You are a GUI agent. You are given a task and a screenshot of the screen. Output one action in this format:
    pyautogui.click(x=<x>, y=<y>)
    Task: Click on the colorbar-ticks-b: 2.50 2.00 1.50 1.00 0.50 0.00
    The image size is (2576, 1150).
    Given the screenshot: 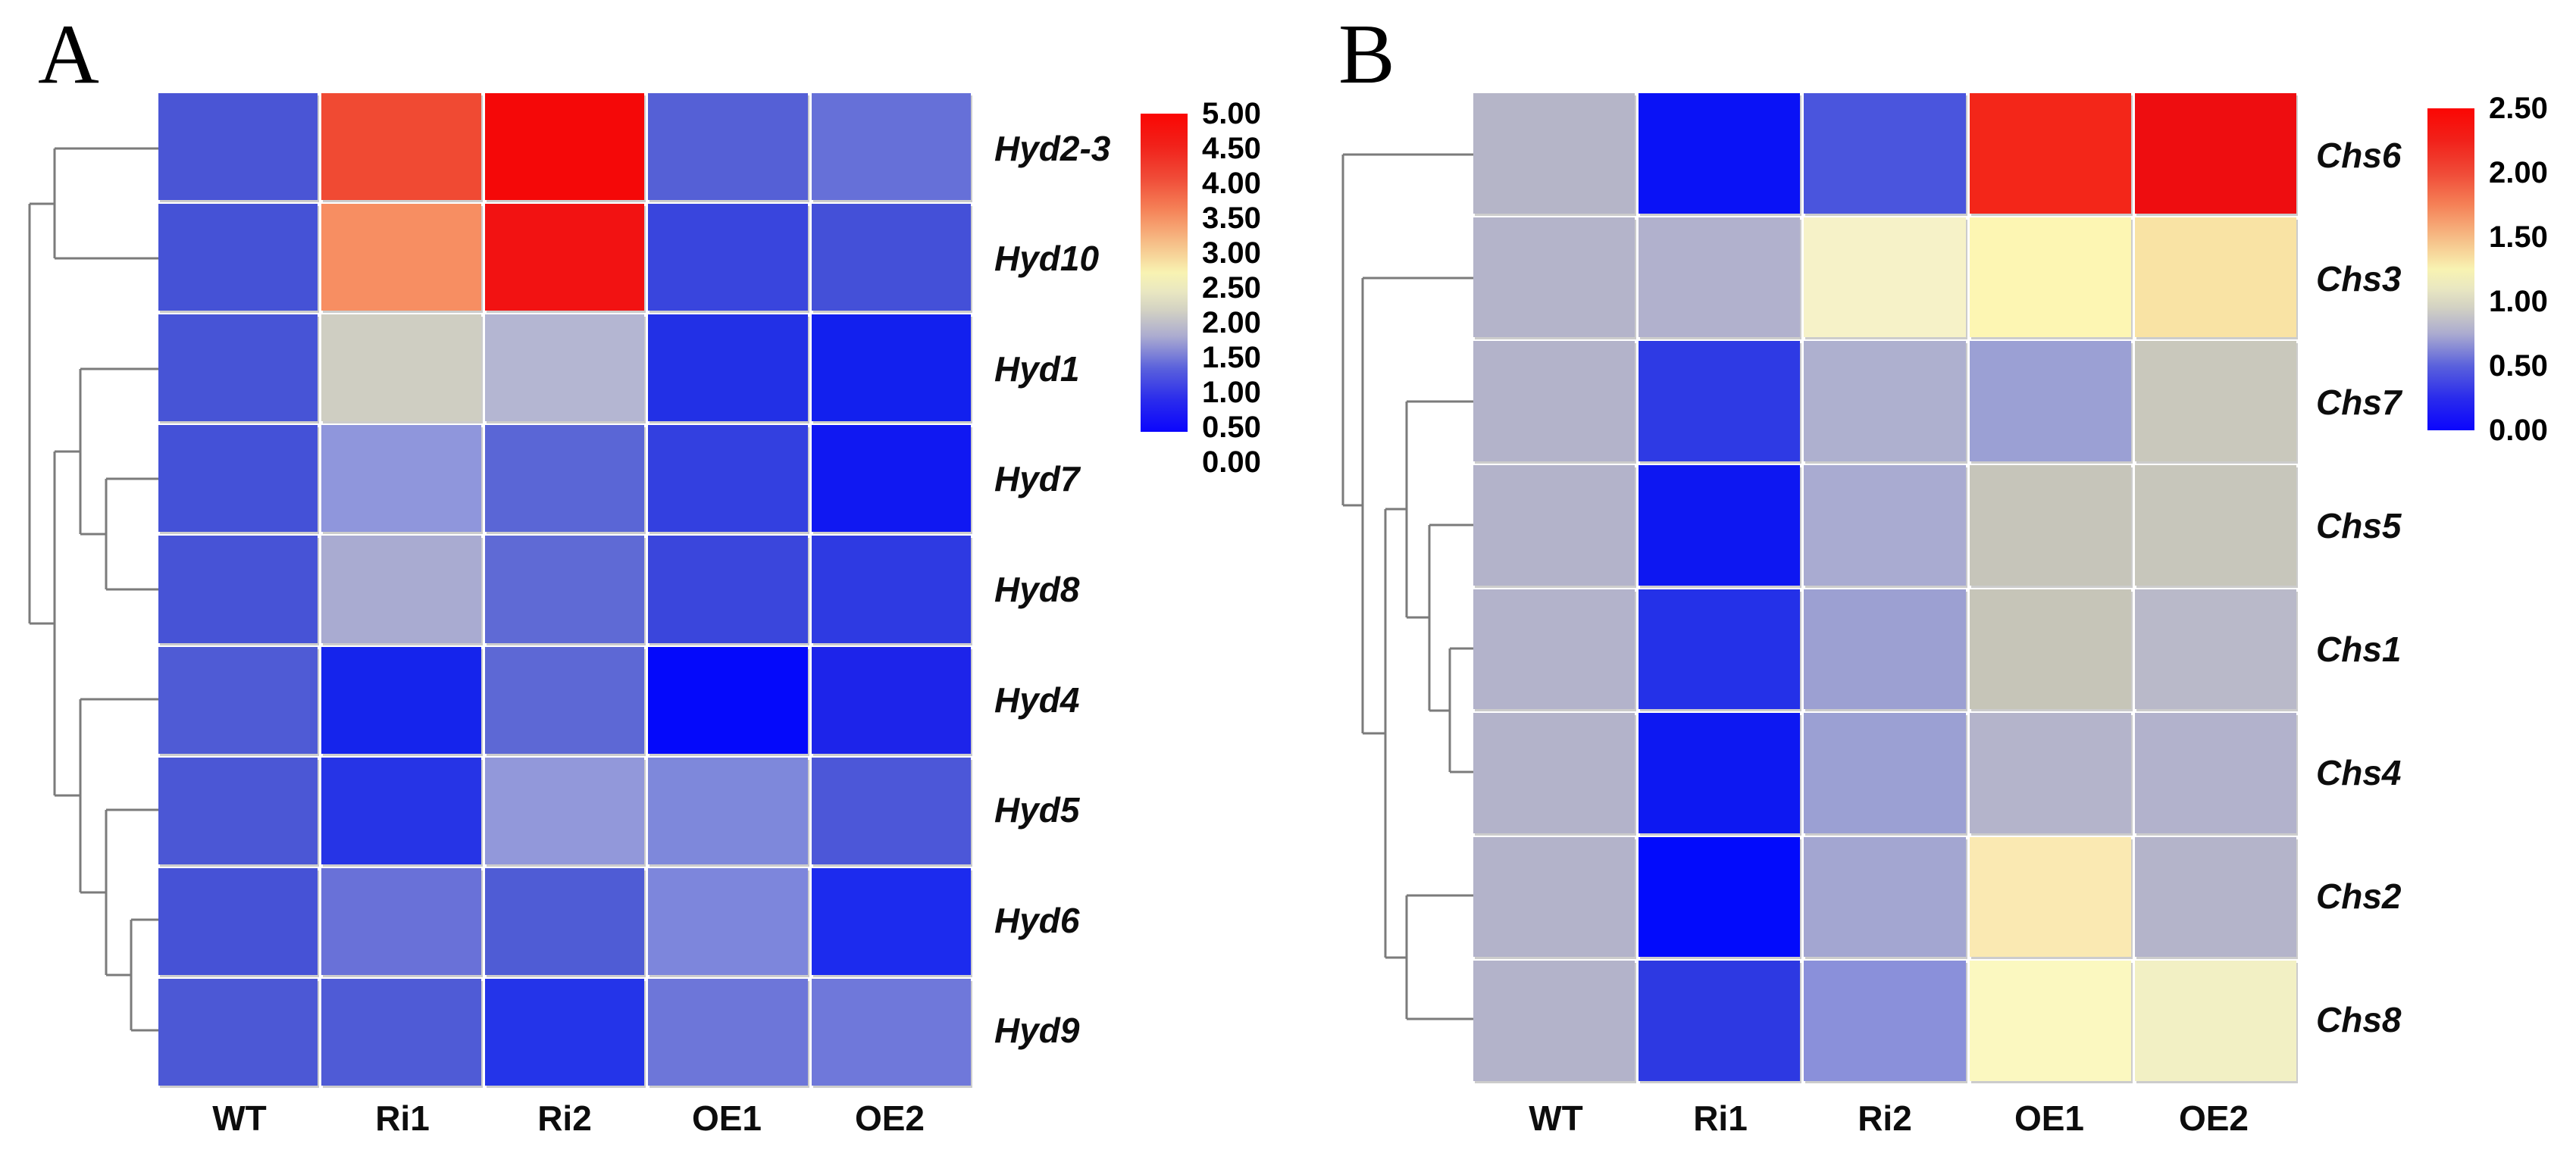 What is the action you would take?
    pyautogui.click(x=2533, y=269)
    